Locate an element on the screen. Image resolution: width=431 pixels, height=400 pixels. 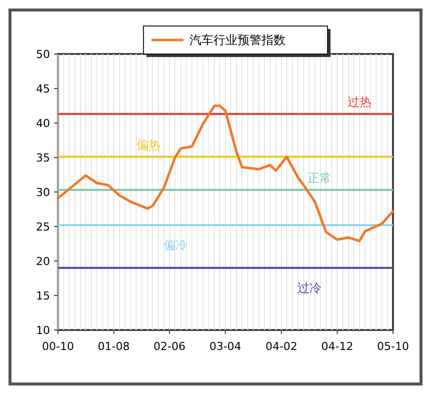
x-tick-label: 04-12 is located at coordinates (337, 346).